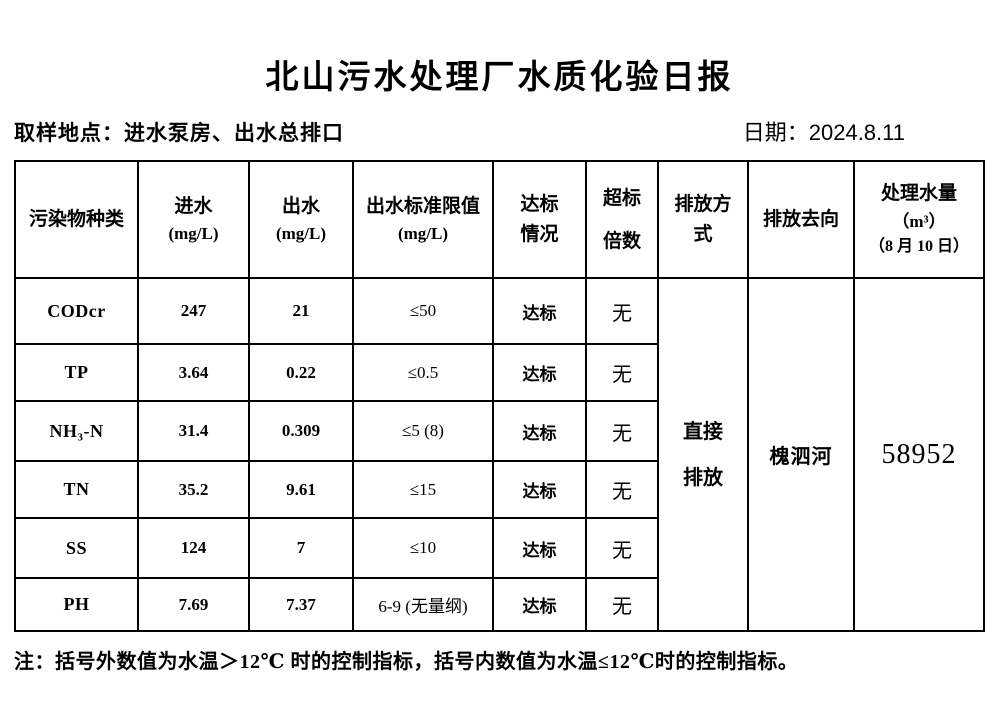 The height and width of the screenshot is (725, 999). I want to click on limit-value: ≤15, so click(423, 489).